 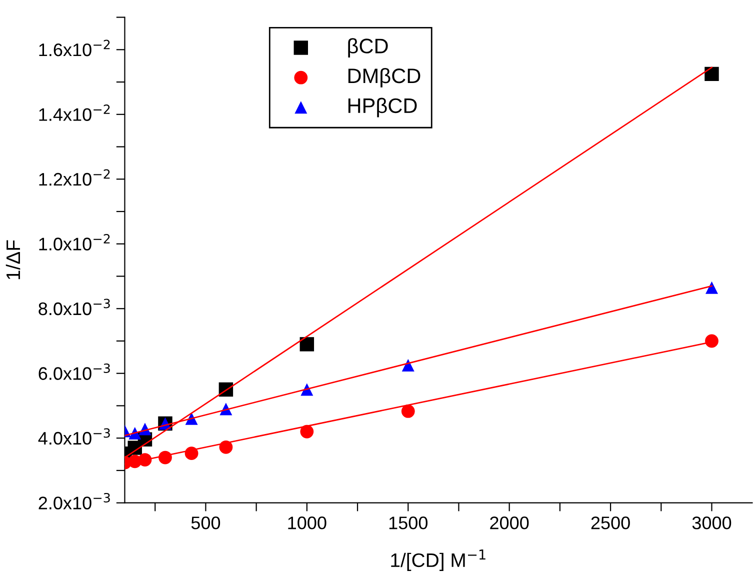 What do you see at coordinates (74, 177) in the screenshot?
I see `y-tick-label: 1.2x10$^{−2}$` at bounding box center [74, 177].